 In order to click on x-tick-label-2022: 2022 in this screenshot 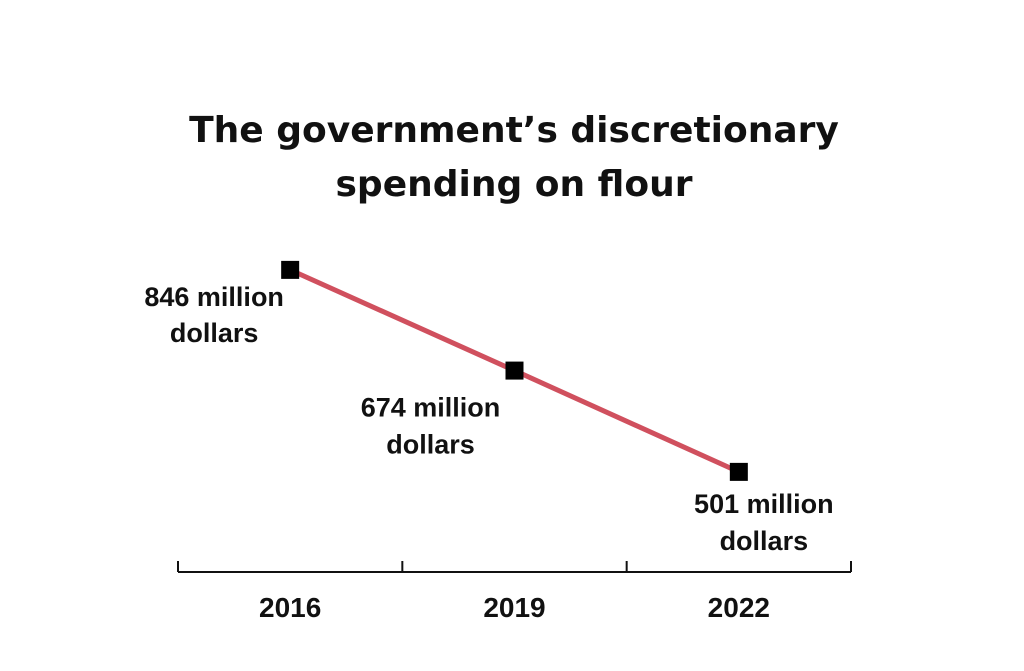, I will do `click(739, 607)`.